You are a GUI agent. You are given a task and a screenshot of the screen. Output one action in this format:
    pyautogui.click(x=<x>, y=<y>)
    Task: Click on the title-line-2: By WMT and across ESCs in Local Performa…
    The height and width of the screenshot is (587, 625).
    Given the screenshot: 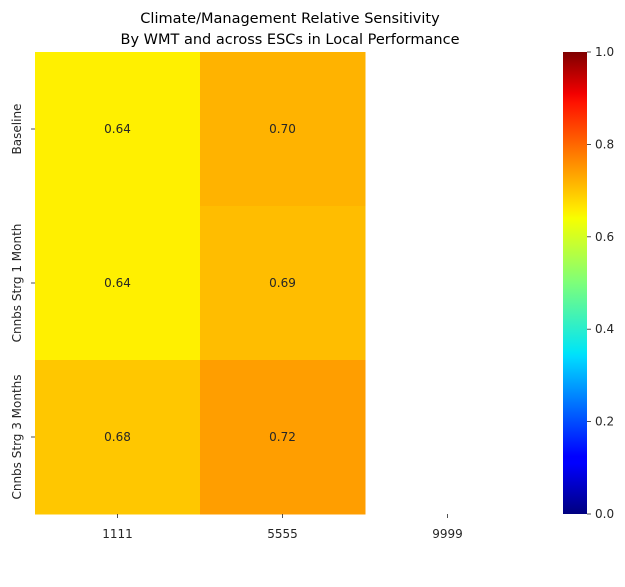 What is the action you would take?
    pyautogui.click(x=290, y=40)
    